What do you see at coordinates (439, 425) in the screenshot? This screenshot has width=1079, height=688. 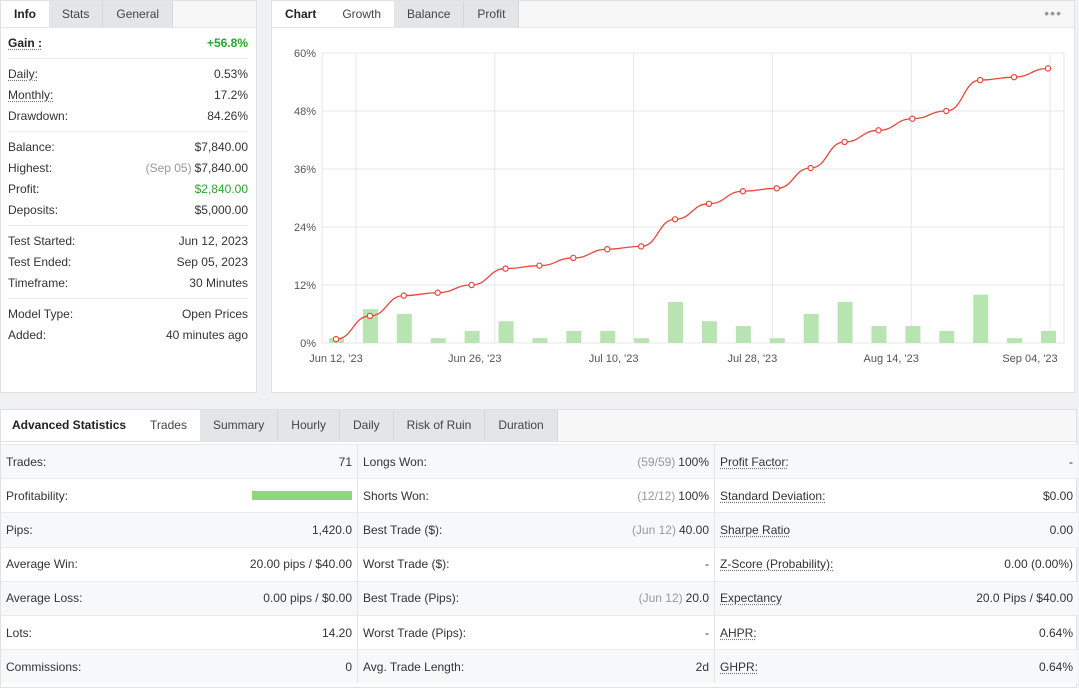 I see `tab-risk-of-ruin: Risk of Ruin` at bounding box center [439, 425].